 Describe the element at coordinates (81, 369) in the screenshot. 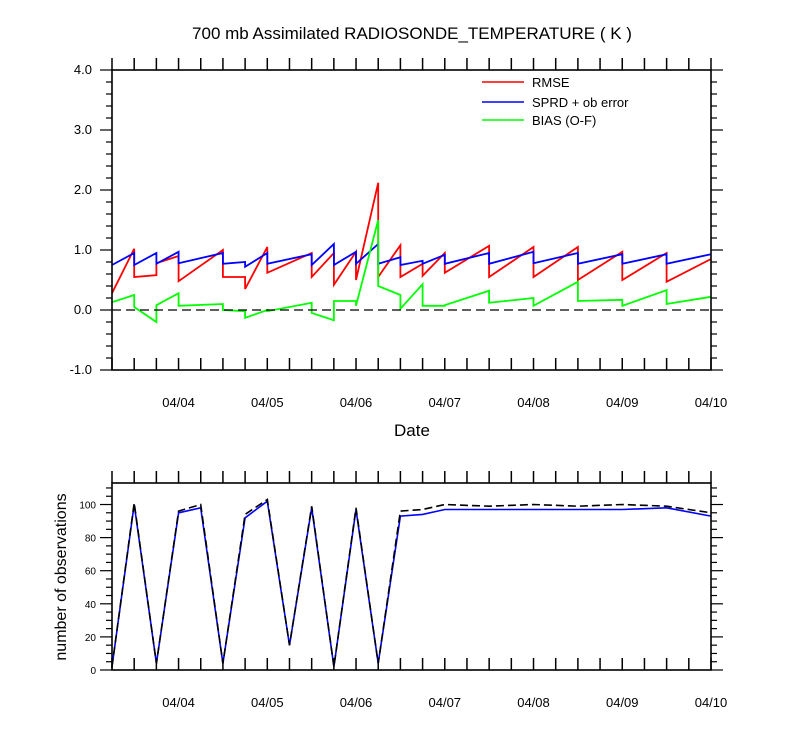

I see `y-tick-label: -1.0` at that location.